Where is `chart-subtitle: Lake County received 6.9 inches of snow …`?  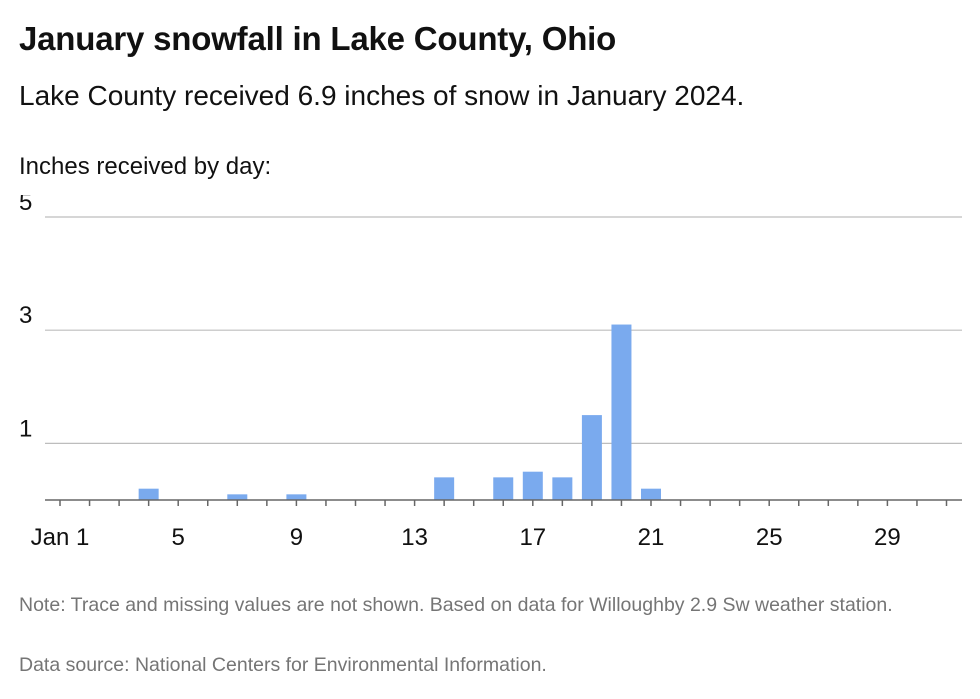
chart-subtitle: Lake County received 6.9 inches of snow … is located at coordinates (382, 95).